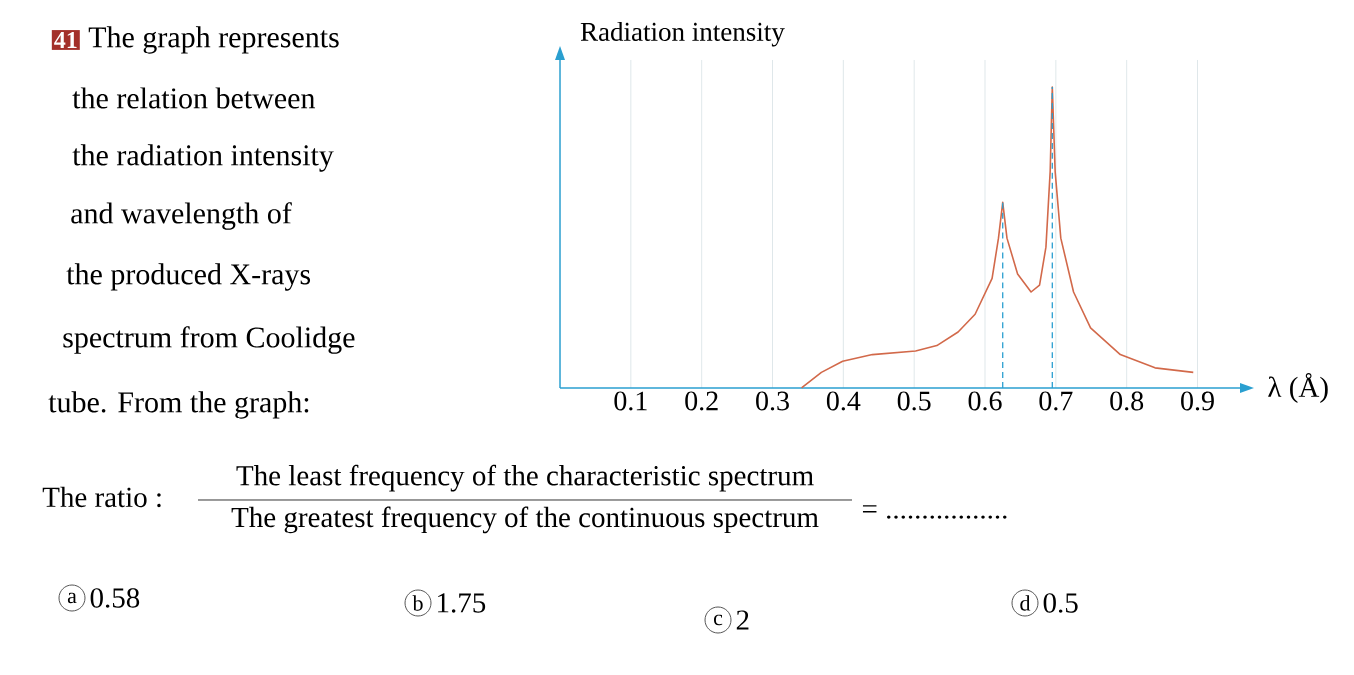 The height and width of the screenshot is (675, 1354). Describe the element at coordinates (525, 520) in the screenshot. I see `text: The greatest frequency of the continuous spectrum` at that location.